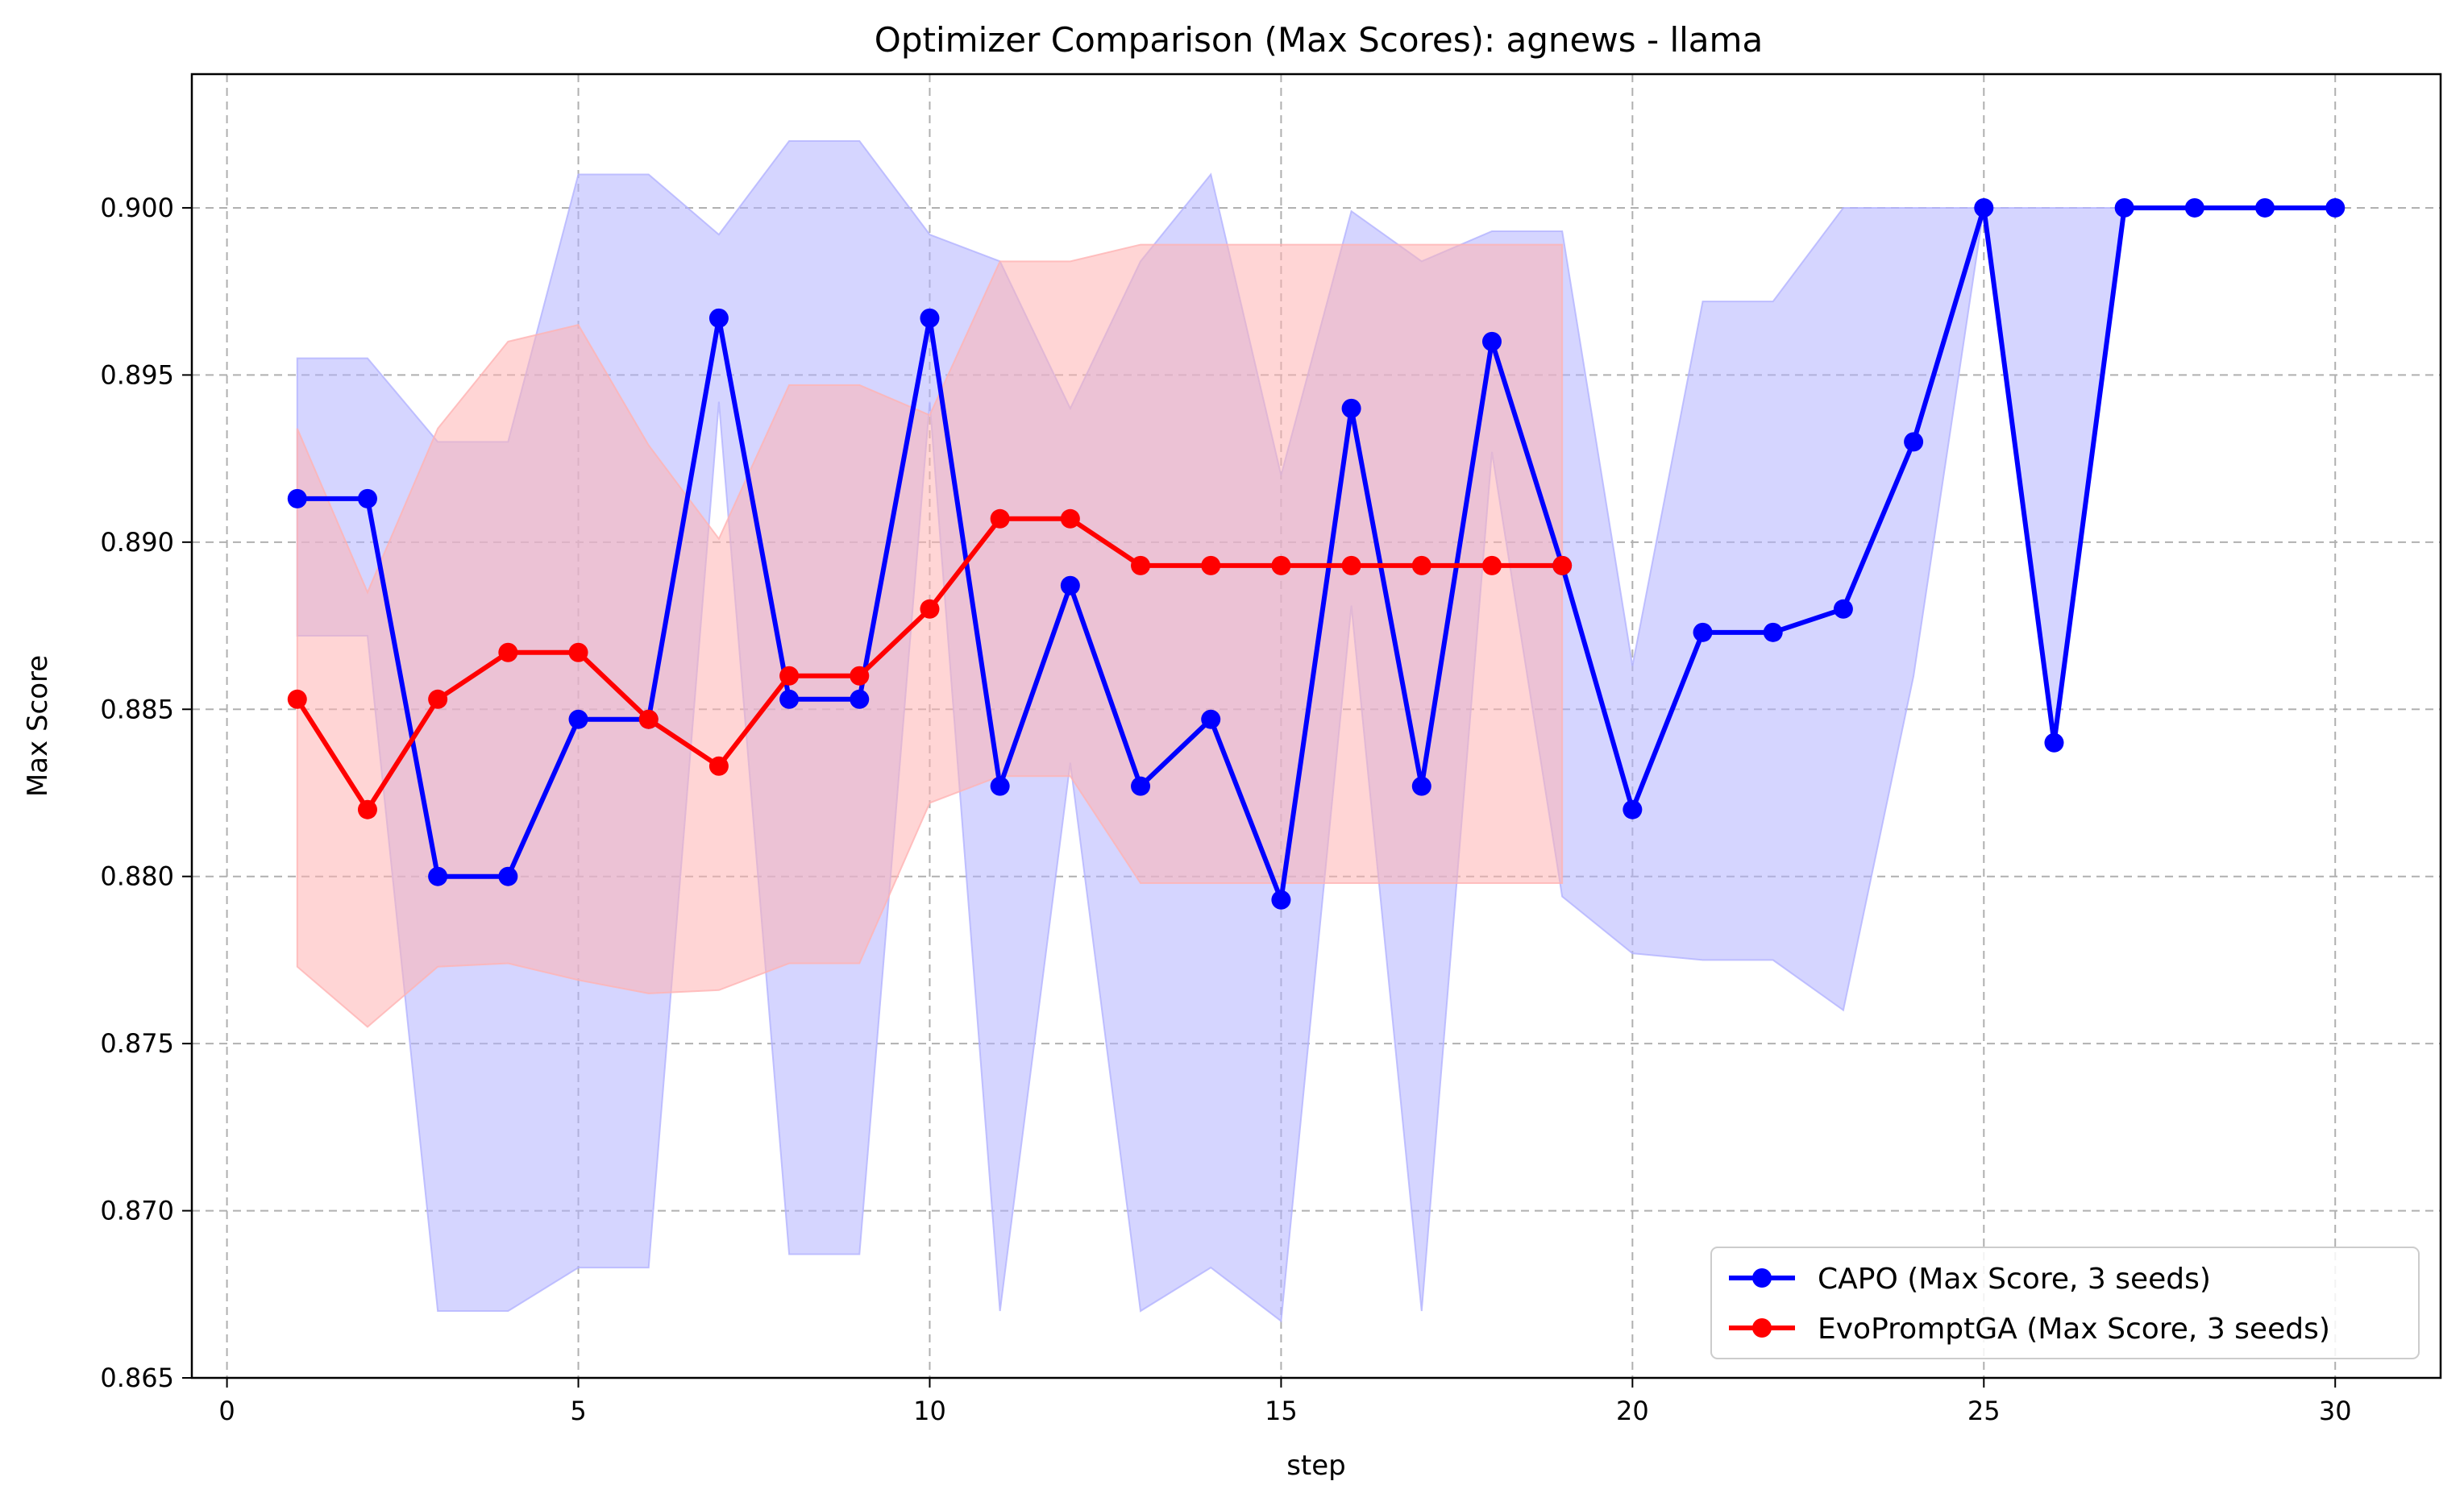  I want to click on y-tick-label: 0.880, so click(137, 876).